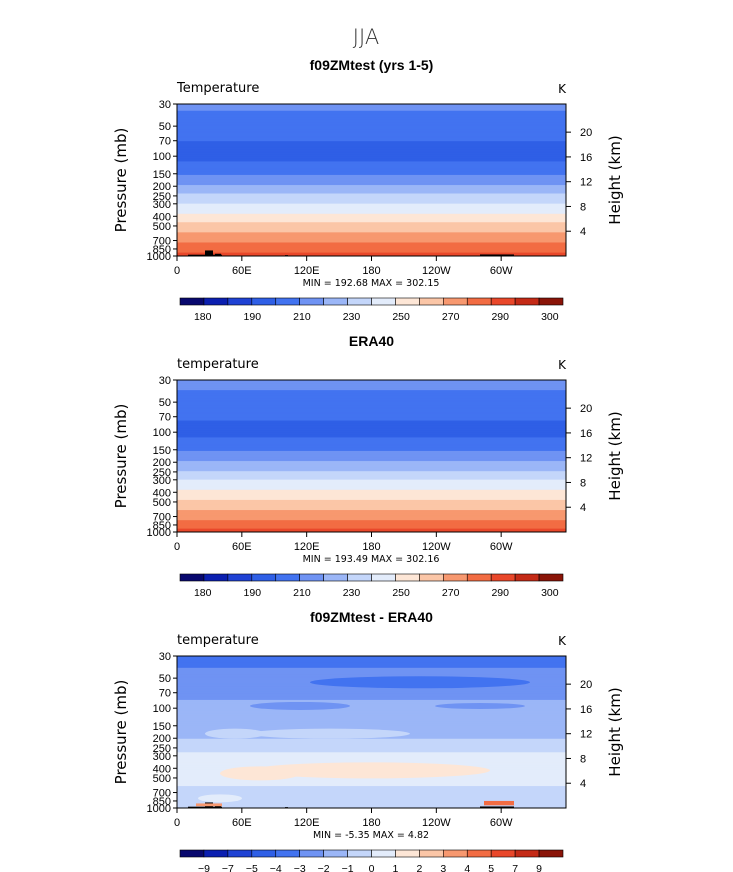  What do you see at coordinates (252, 867) in the screenshot?
I see `colorbar-label: −5` at bounding box center [252, 867].